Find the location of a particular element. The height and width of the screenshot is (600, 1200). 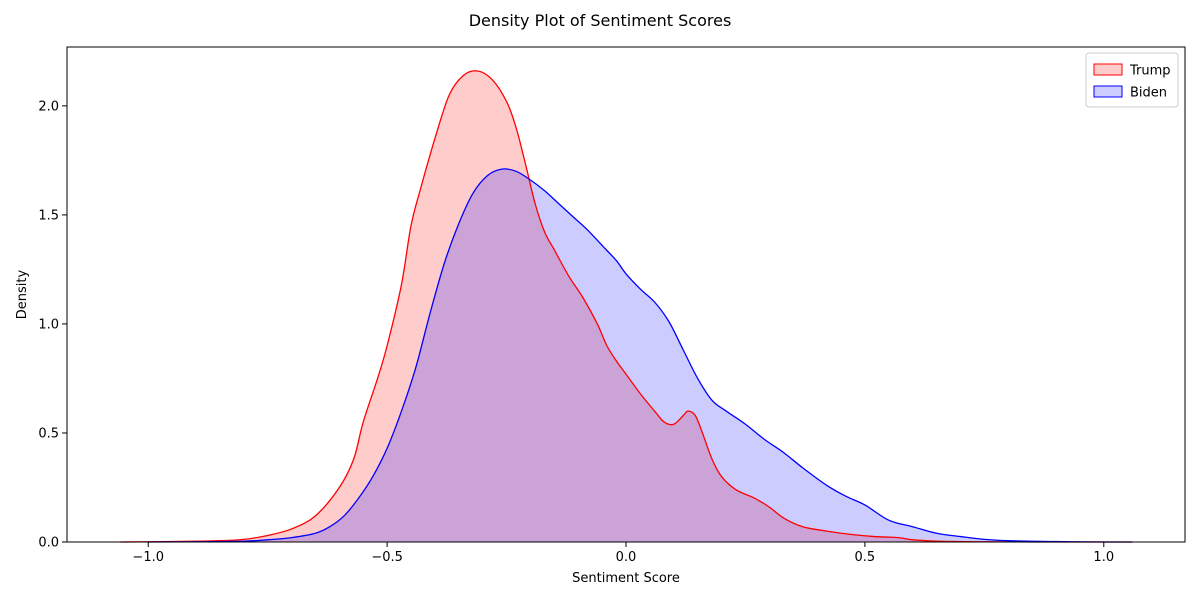

x-tick-label: −1.0 is located at coordinates (148, 557).